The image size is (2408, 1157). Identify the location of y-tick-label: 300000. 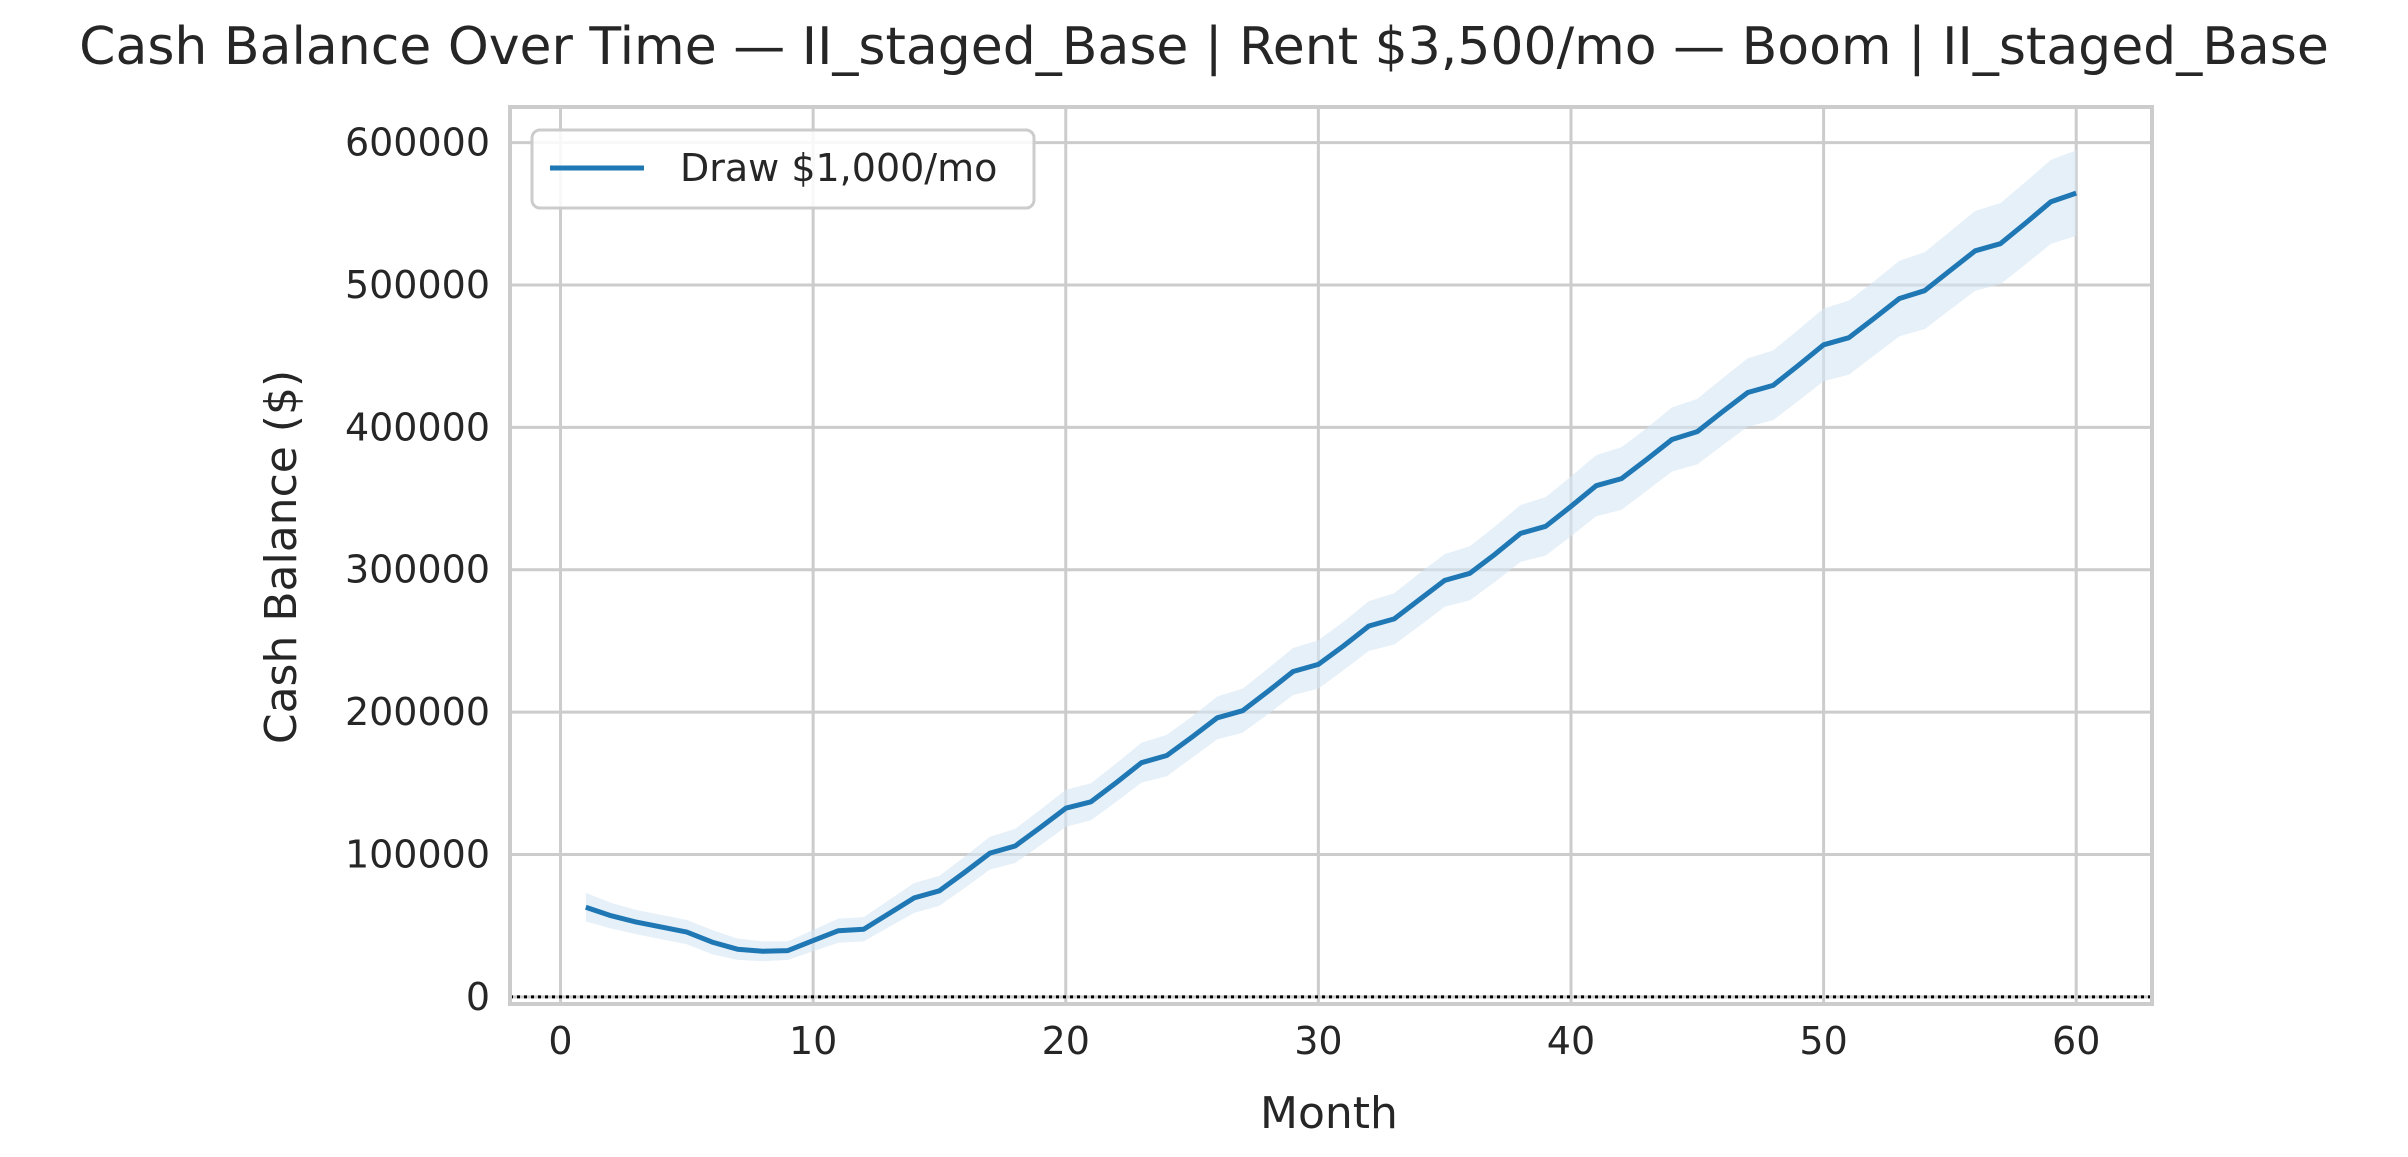
(417, 570).